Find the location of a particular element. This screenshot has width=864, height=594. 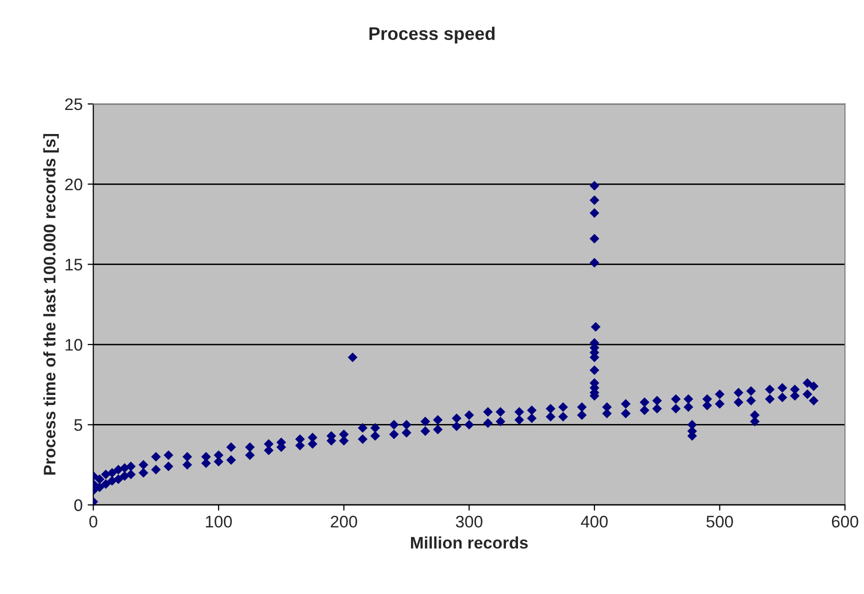

y-tick-label: 5 is located at coordinates (78, 425).